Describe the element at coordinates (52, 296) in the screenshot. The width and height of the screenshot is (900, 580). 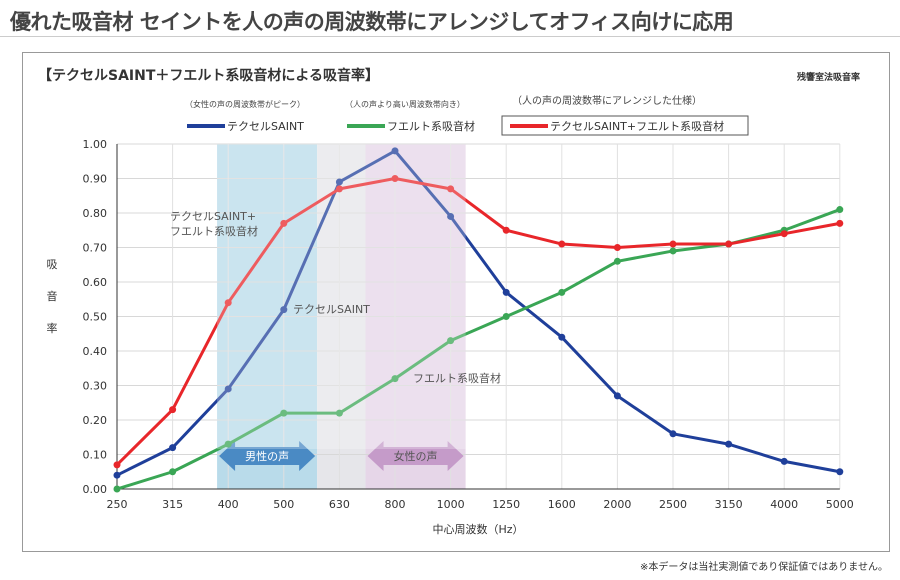
I see `y-axis-label: 音` at that location.